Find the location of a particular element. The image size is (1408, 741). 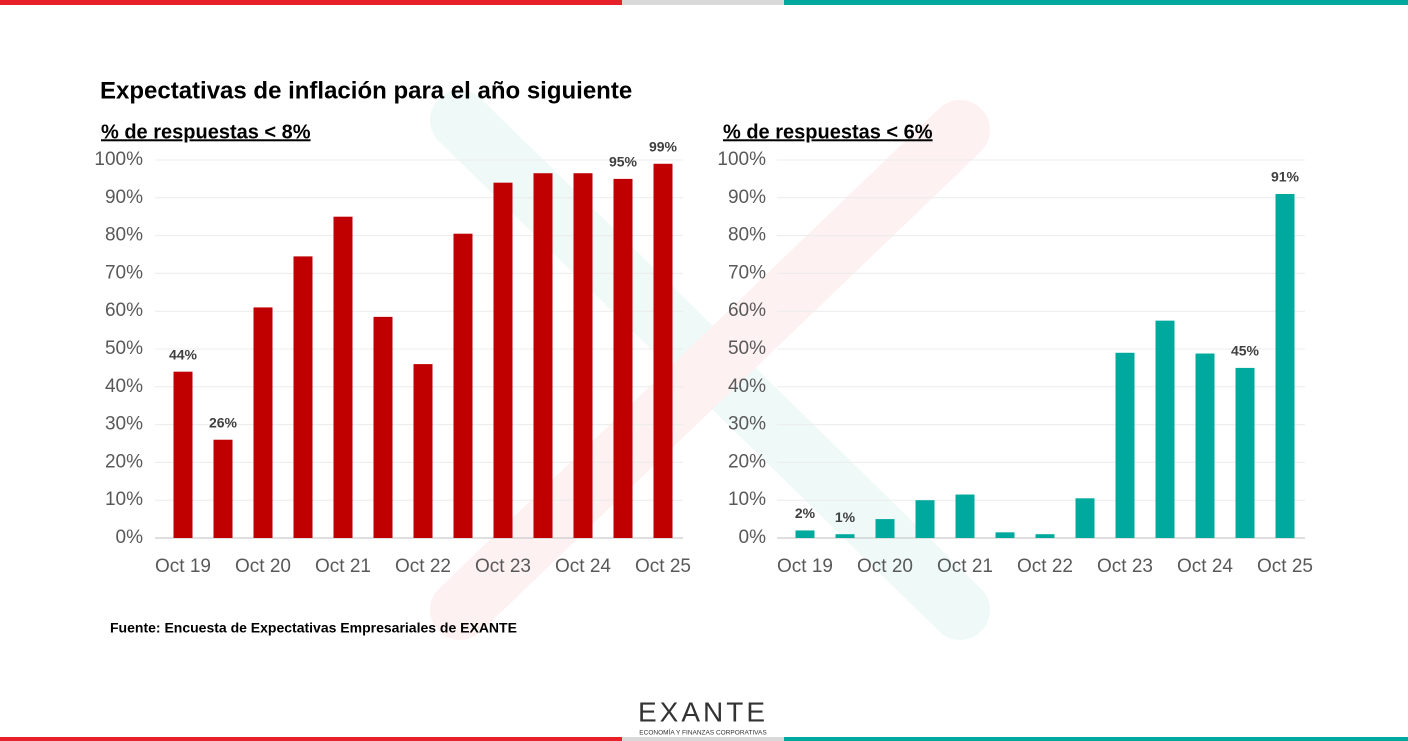

top-stripe-red is located at coordinates (311, 2).